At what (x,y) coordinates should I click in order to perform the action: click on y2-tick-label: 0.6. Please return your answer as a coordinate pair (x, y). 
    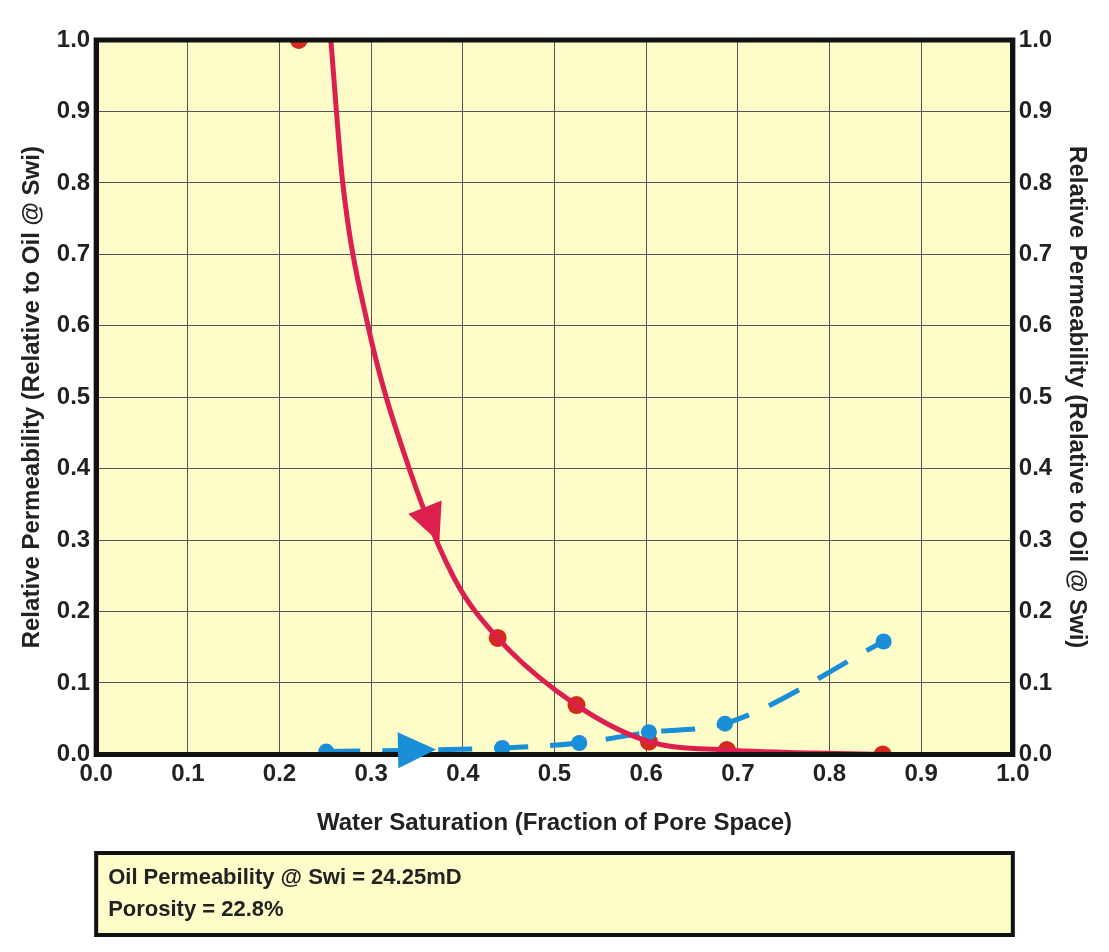
    Looking at the image, I should click on (1035, 324).